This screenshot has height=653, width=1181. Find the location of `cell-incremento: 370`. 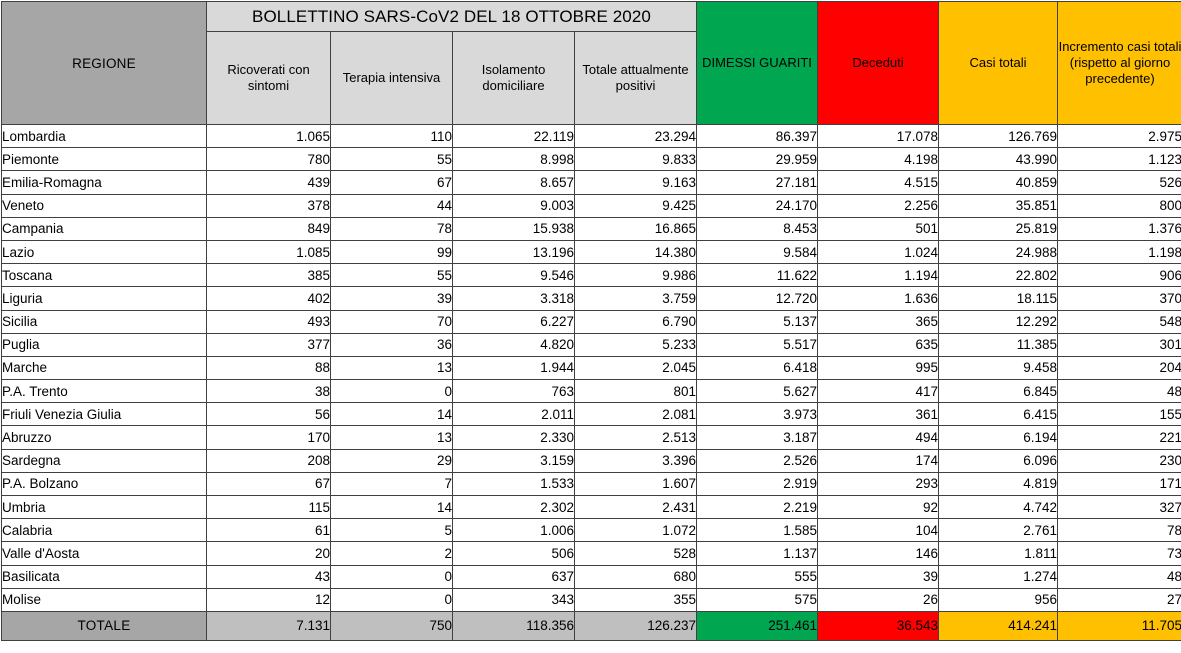

cell-incremento: 370 is located at coordinates (1119, 298).